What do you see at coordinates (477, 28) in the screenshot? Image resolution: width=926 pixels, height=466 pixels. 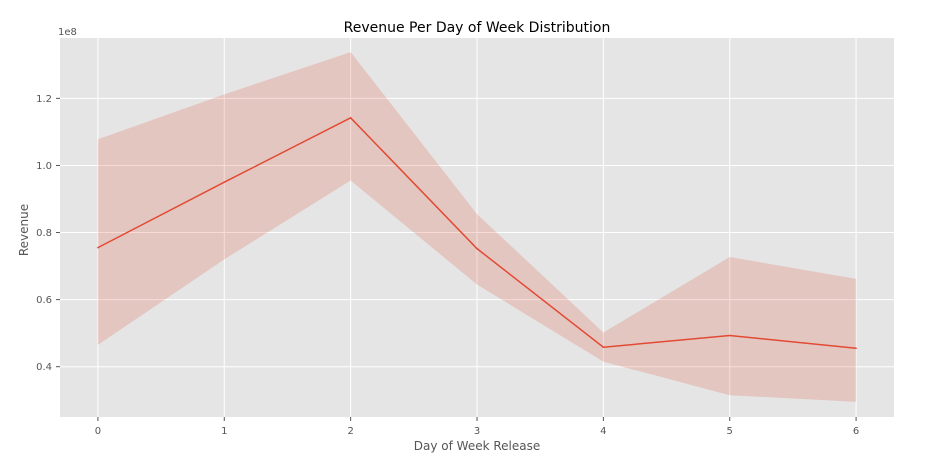 I see `chart-title: Revenue Per Day of Week Distribution` at bounding box center [477, 28].